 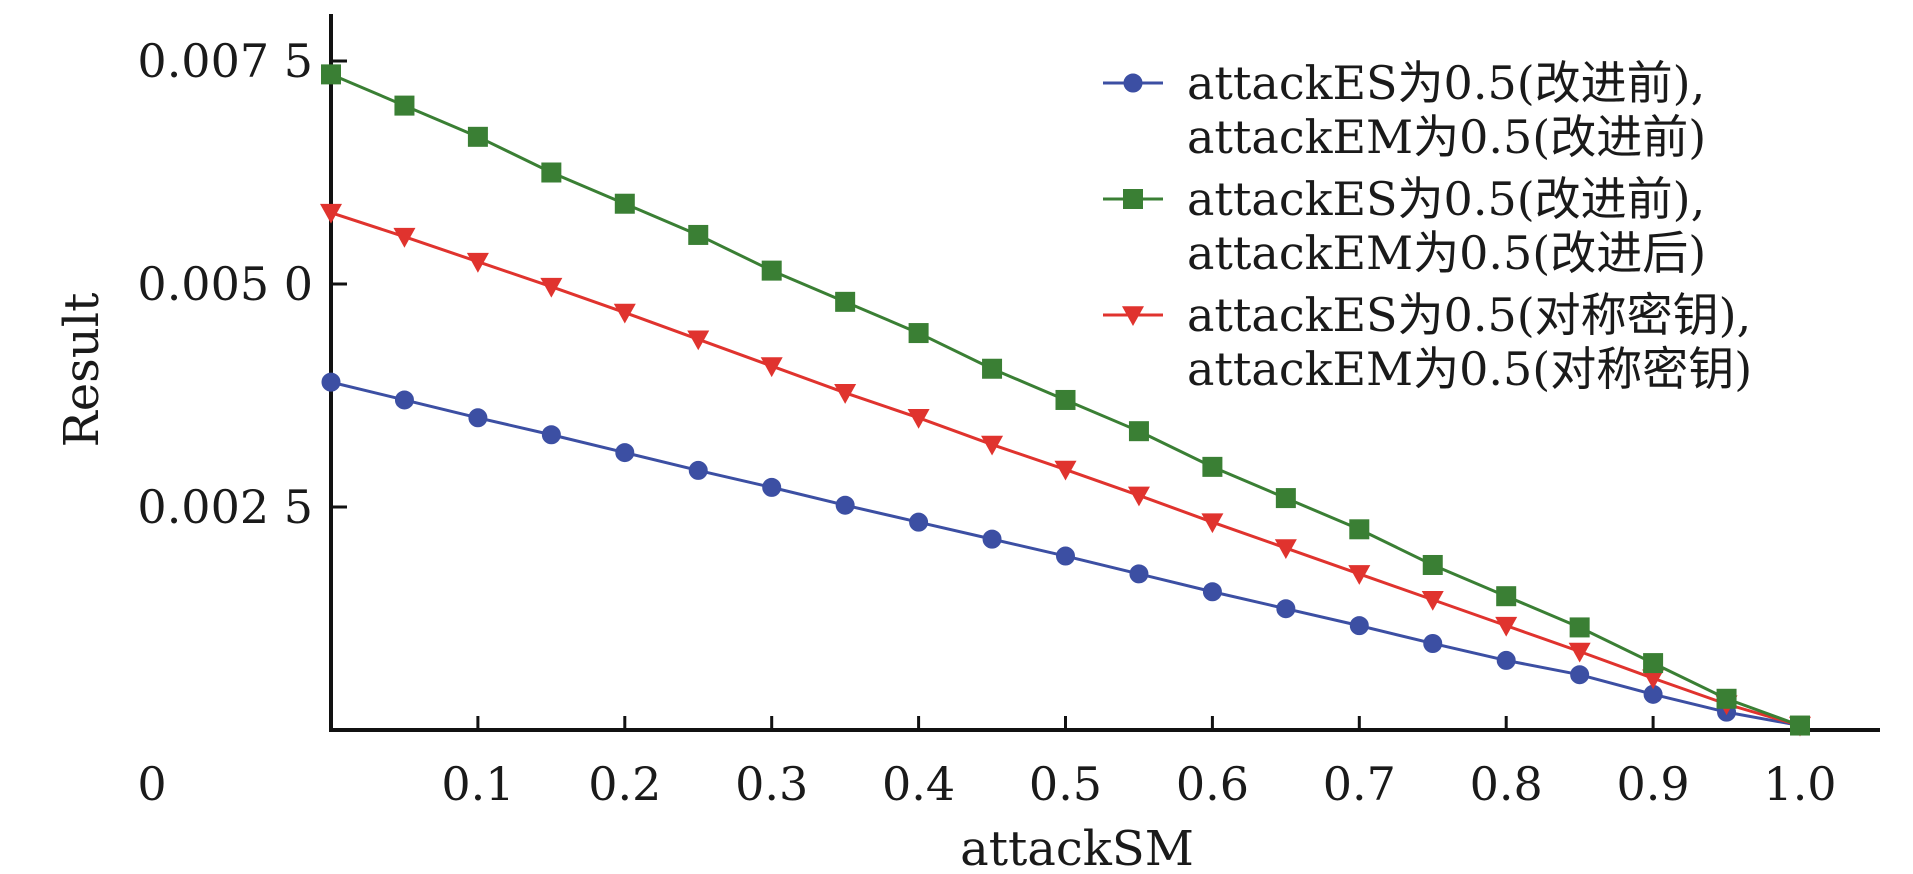 What do you see at coordinates (1506, 784) in the screenshot?
I see `x-tick-label: 0.8` at bounding box center [1506, 784].